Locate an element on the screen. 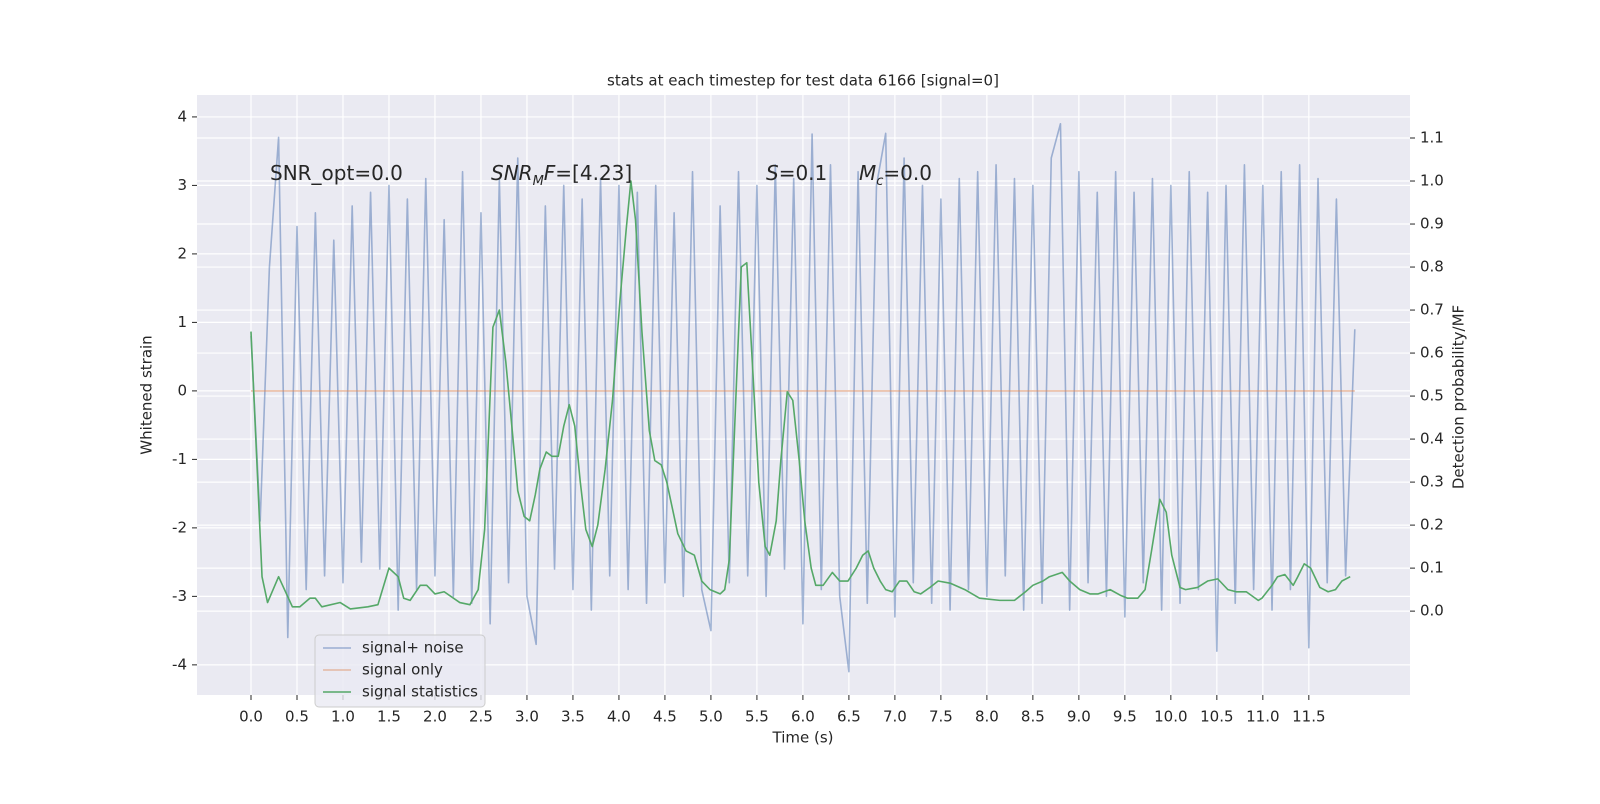  x-tick-label: 4.0 is located at coordinates (619, 717).